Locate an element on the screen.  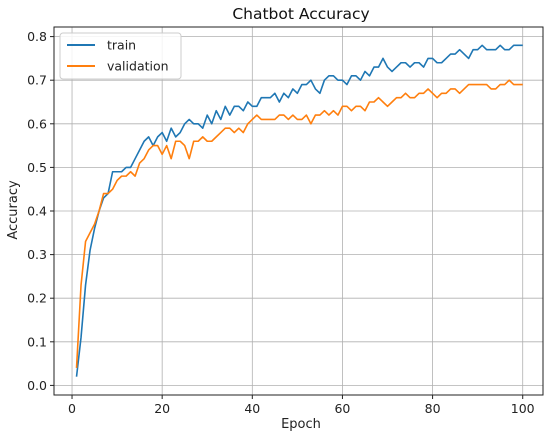
y-tick-label: 0.4 is located at coordinates (37, 211).